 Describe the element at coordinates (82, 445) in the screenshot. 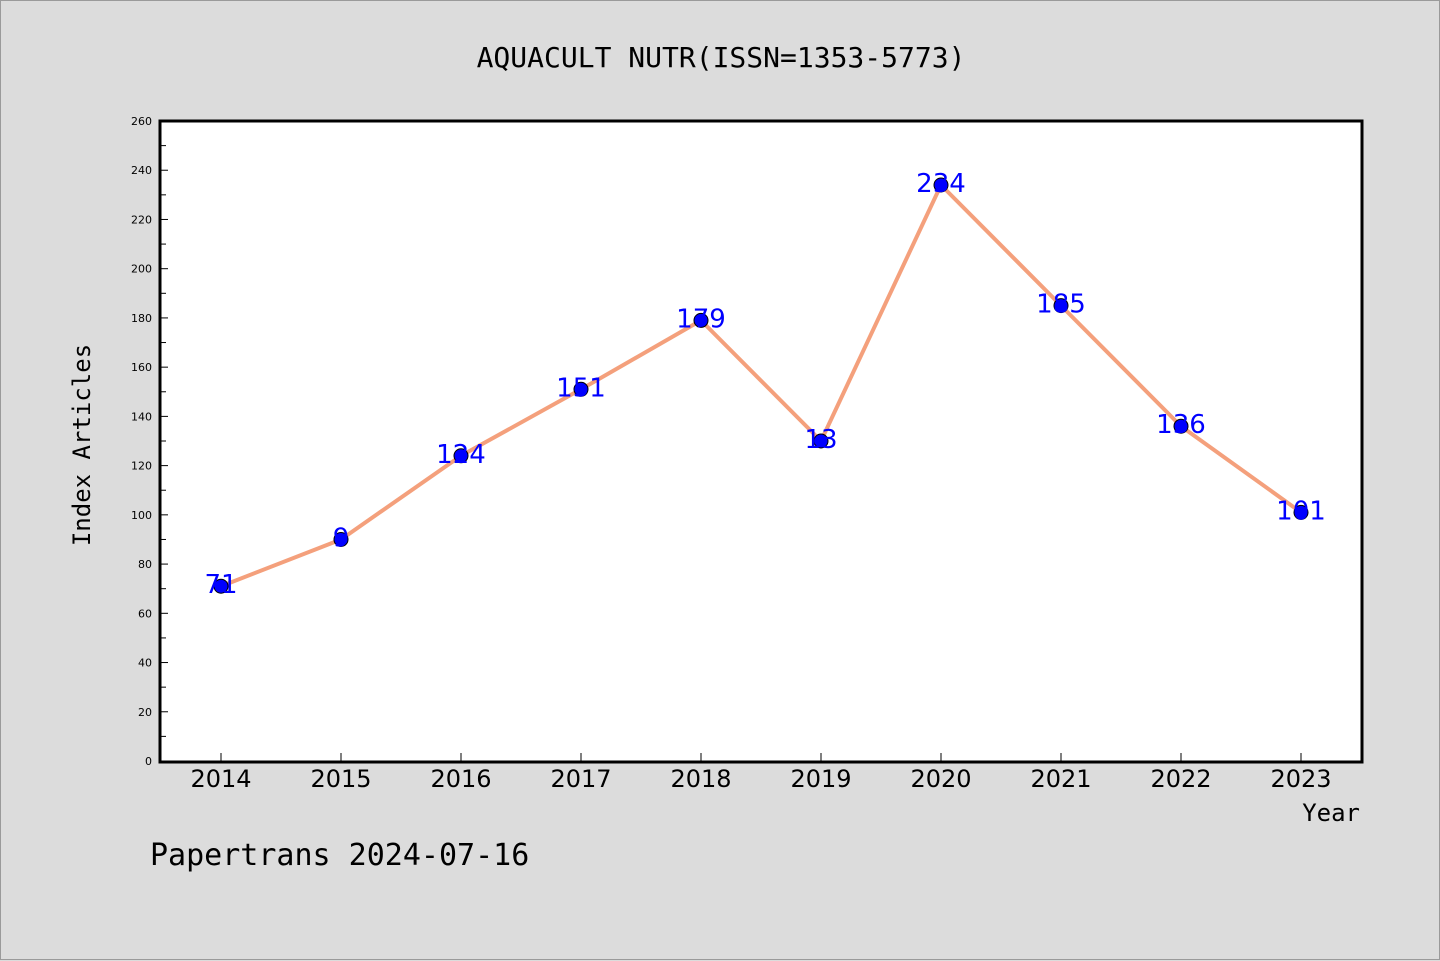

I see `y-axis-label: Index Articles` at that location.